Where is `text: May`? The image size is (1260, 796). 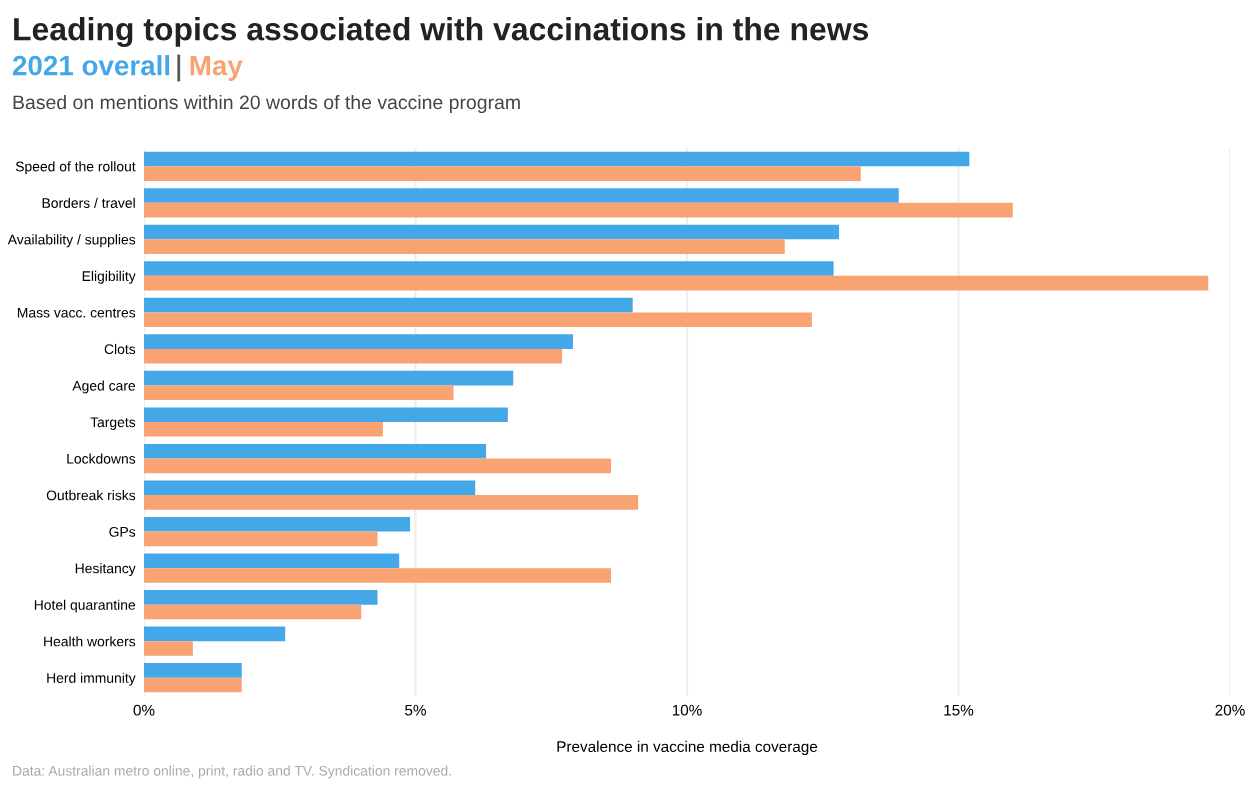 text: May is located at coordinates (216, 68).